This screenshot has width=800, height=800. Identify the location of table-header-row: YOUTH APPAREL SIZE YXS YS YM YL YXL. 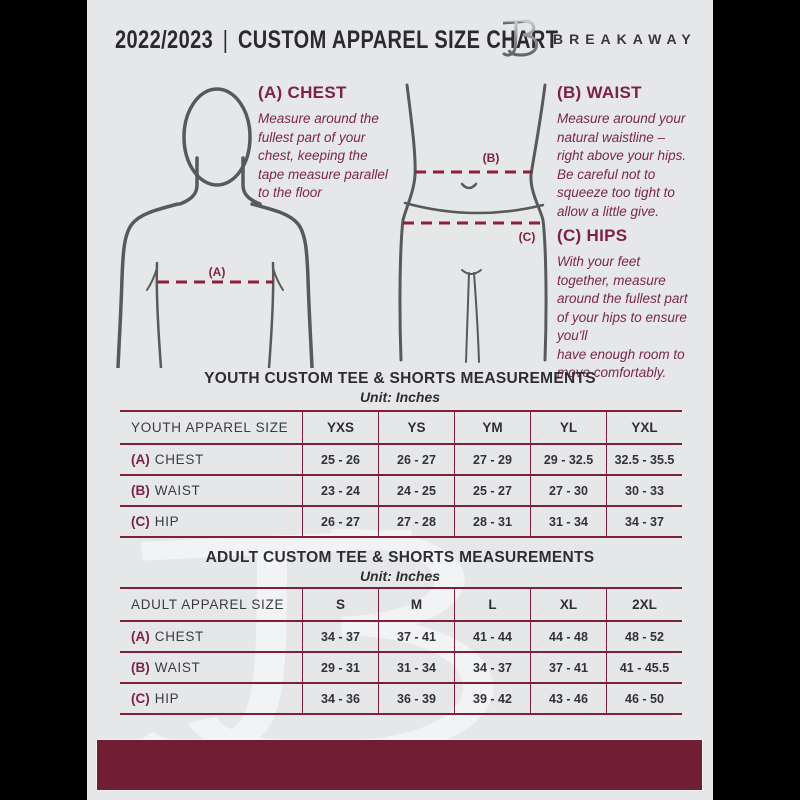
(401, 428).